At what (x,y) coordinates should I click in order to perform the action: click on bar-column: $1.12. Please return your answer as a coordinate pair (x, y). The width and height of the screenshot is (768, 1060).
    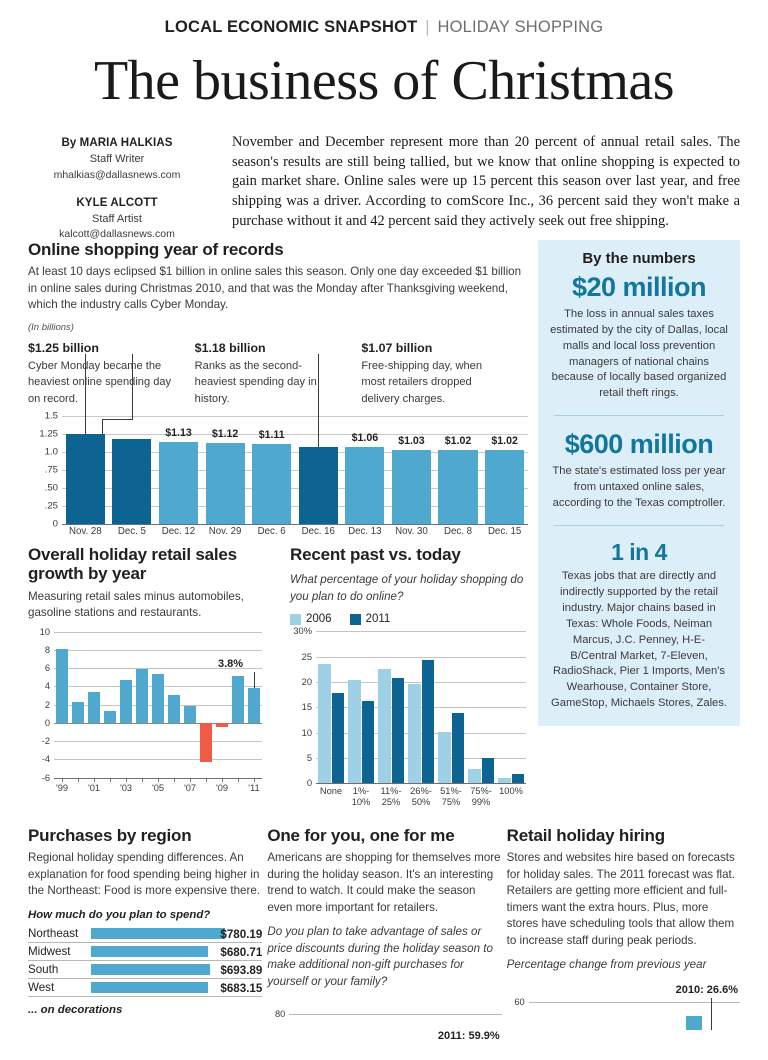
    Looking at the image, I should click on (225, 470).